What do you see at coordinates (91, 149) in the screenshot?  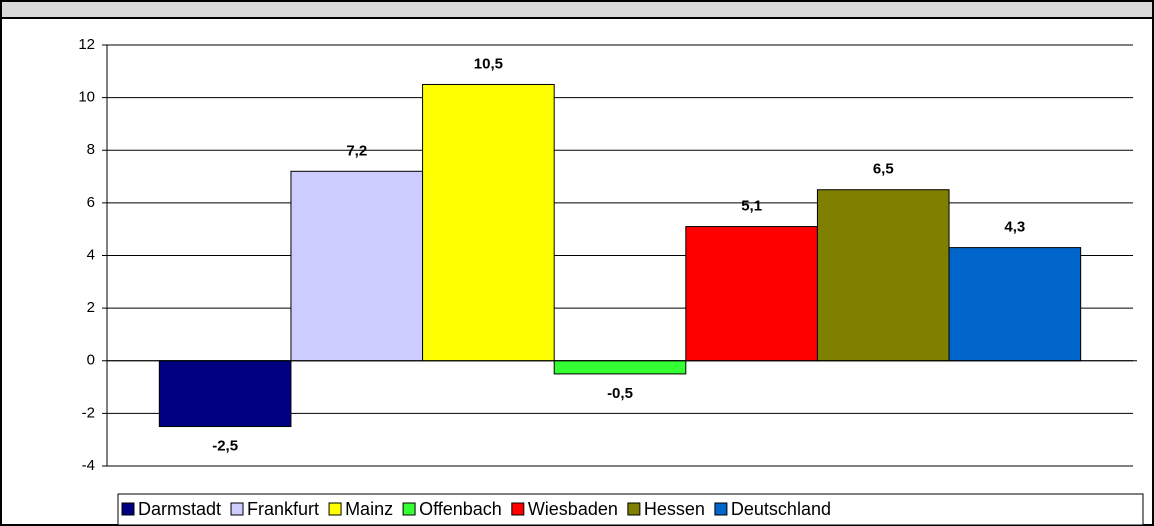 I see `y-tick-label: 8` at bounding box center [91, 149].